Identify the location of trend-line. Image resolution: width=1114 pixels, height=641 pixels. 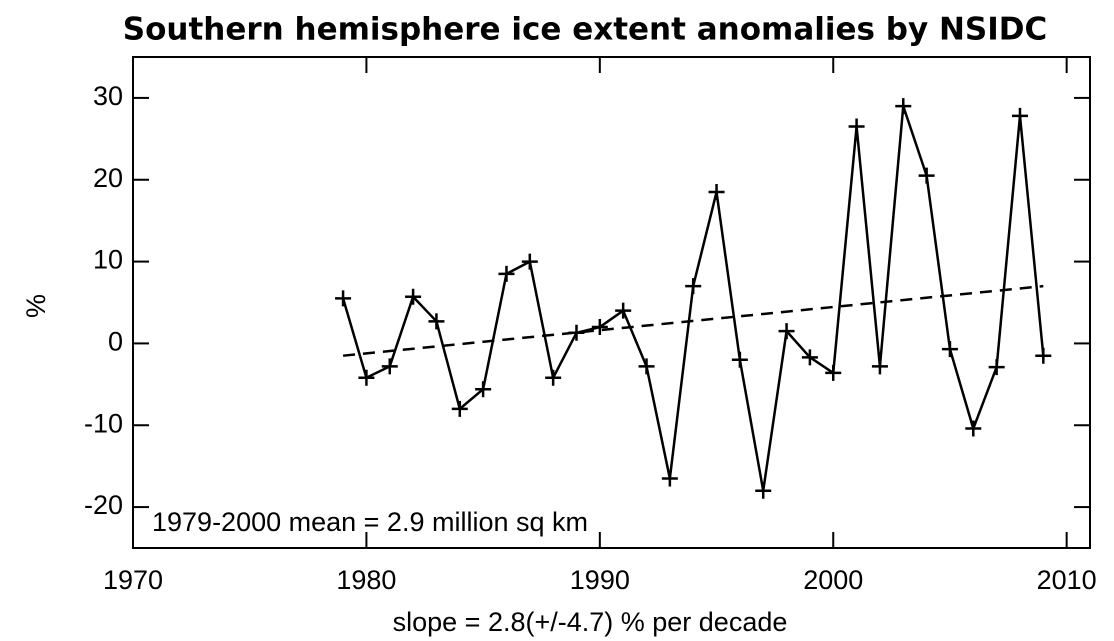
(693, 320).